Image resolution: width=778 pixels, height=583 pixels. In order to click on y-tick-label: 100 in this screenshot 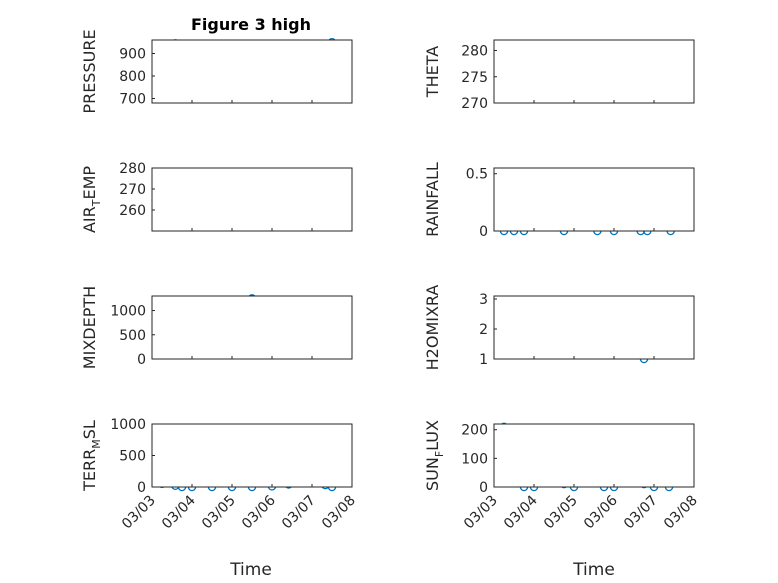, I will do `click(474, 459)`.